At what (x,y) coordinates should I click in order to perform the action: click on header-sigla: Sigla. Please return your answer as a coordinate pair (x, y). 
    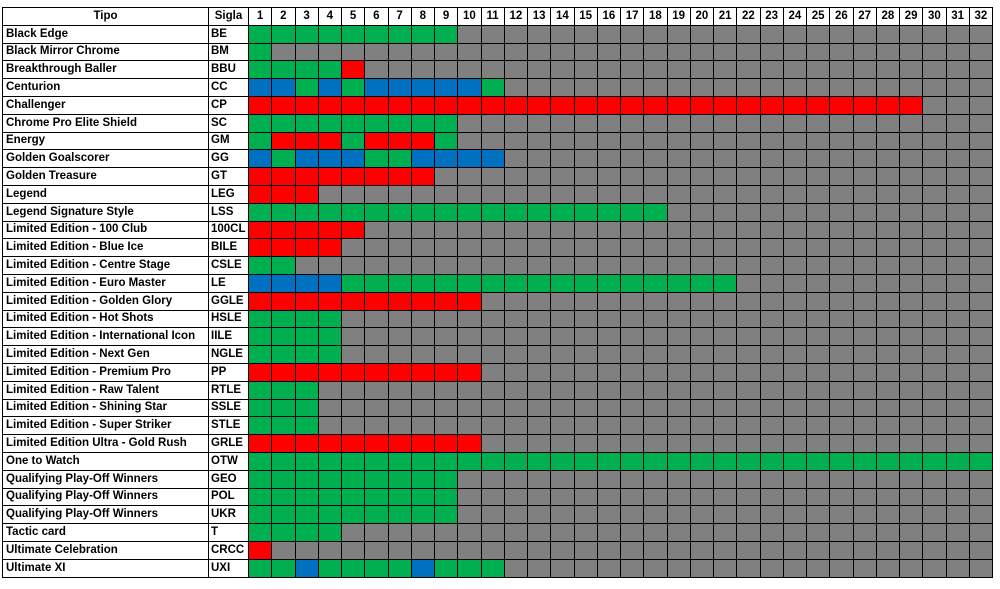
    Looking at the image, I should click on (228, 16).